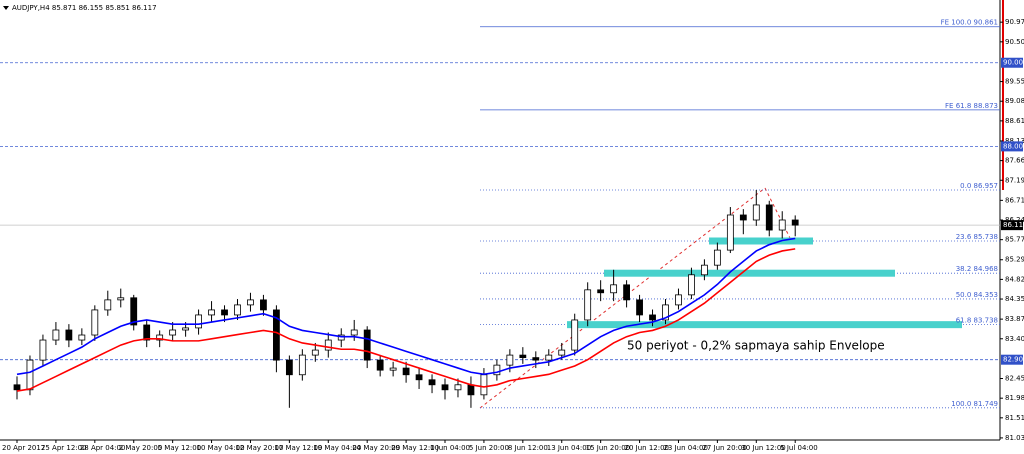 The height and width of the screenshot is (454, 1024). What do you see at coordinates (1014, 121) in the screenshot?
I see `y-tick-label: 88.610` at bounding box center [1014, 121].